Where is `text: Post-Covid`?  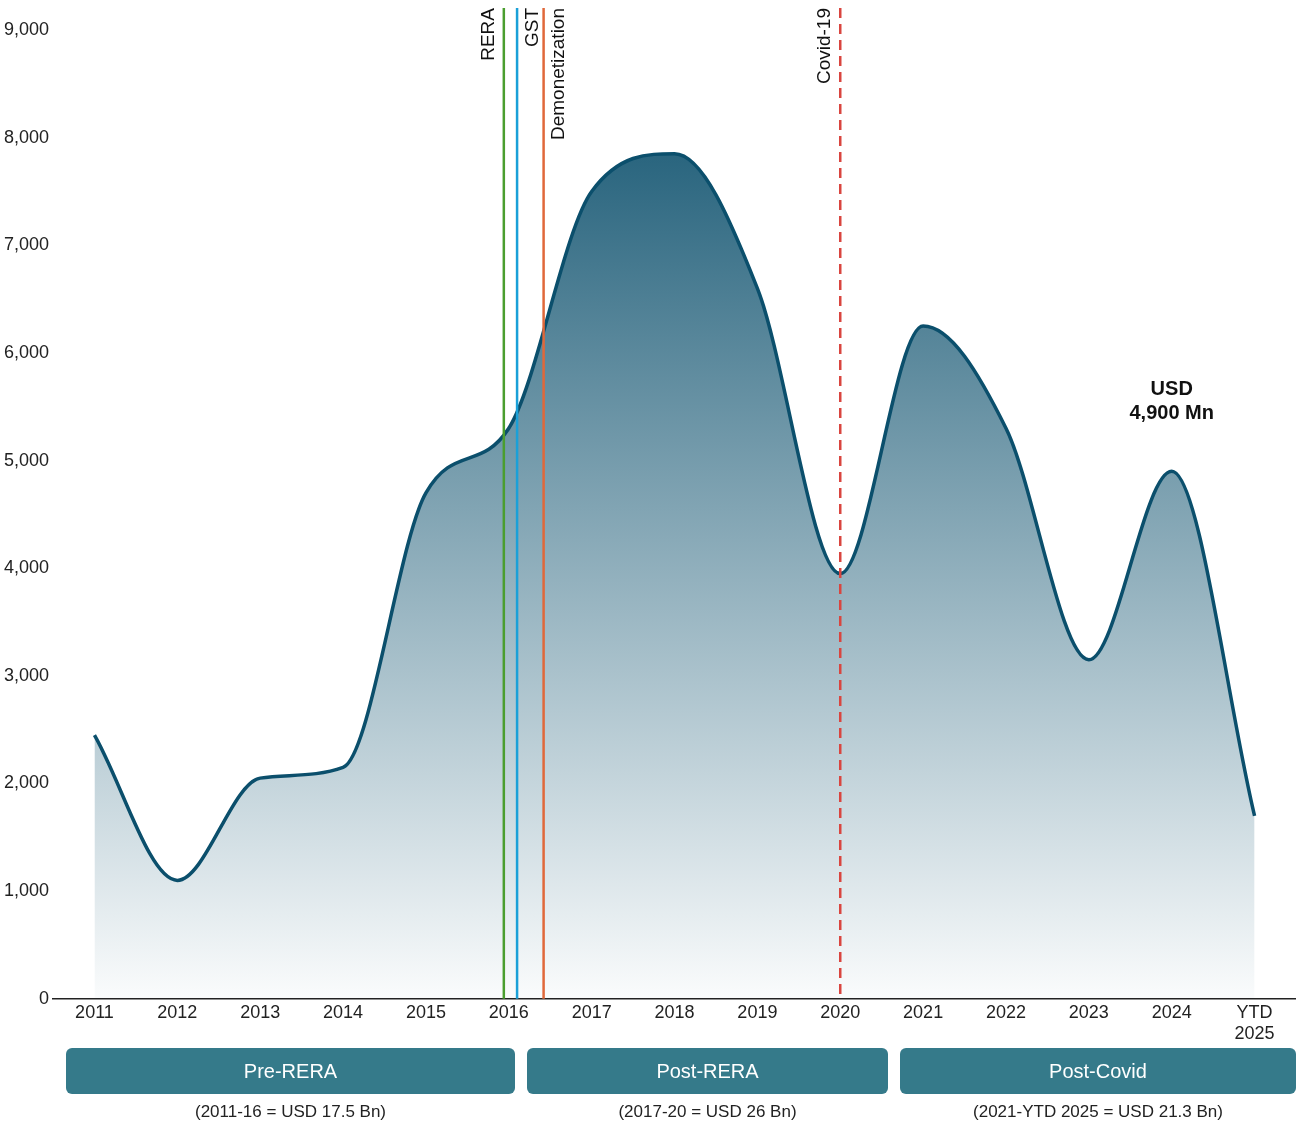
text: Post-Covid is located at coordinates (1098, 1071).